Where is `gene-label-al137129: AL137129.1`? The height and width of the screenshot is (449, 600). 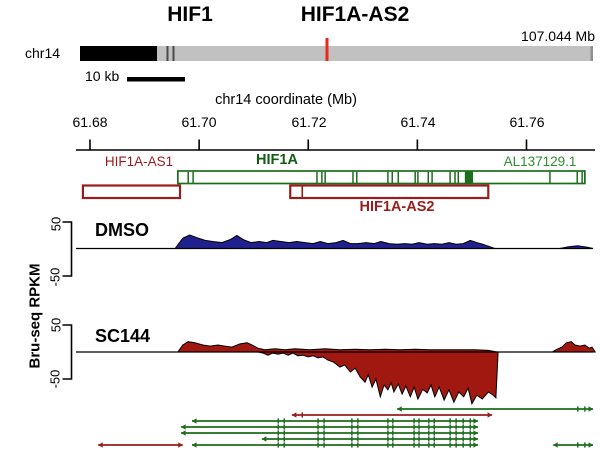
gene-label-al137129: AL137129.1 is located at coordinates (540, 161).